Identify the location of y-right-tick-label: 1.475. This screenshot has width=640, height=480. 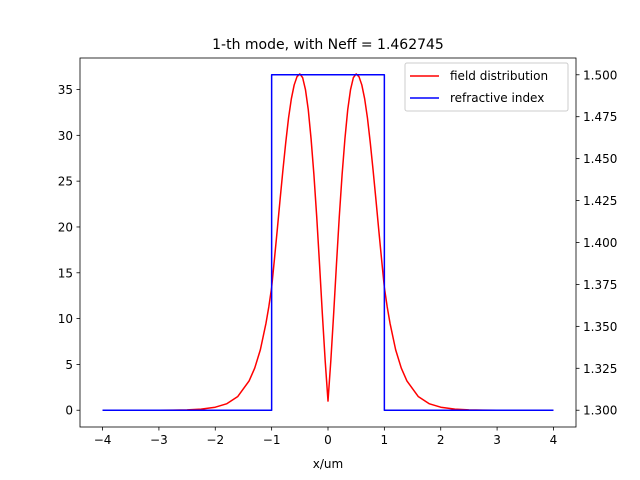
(600, 117).